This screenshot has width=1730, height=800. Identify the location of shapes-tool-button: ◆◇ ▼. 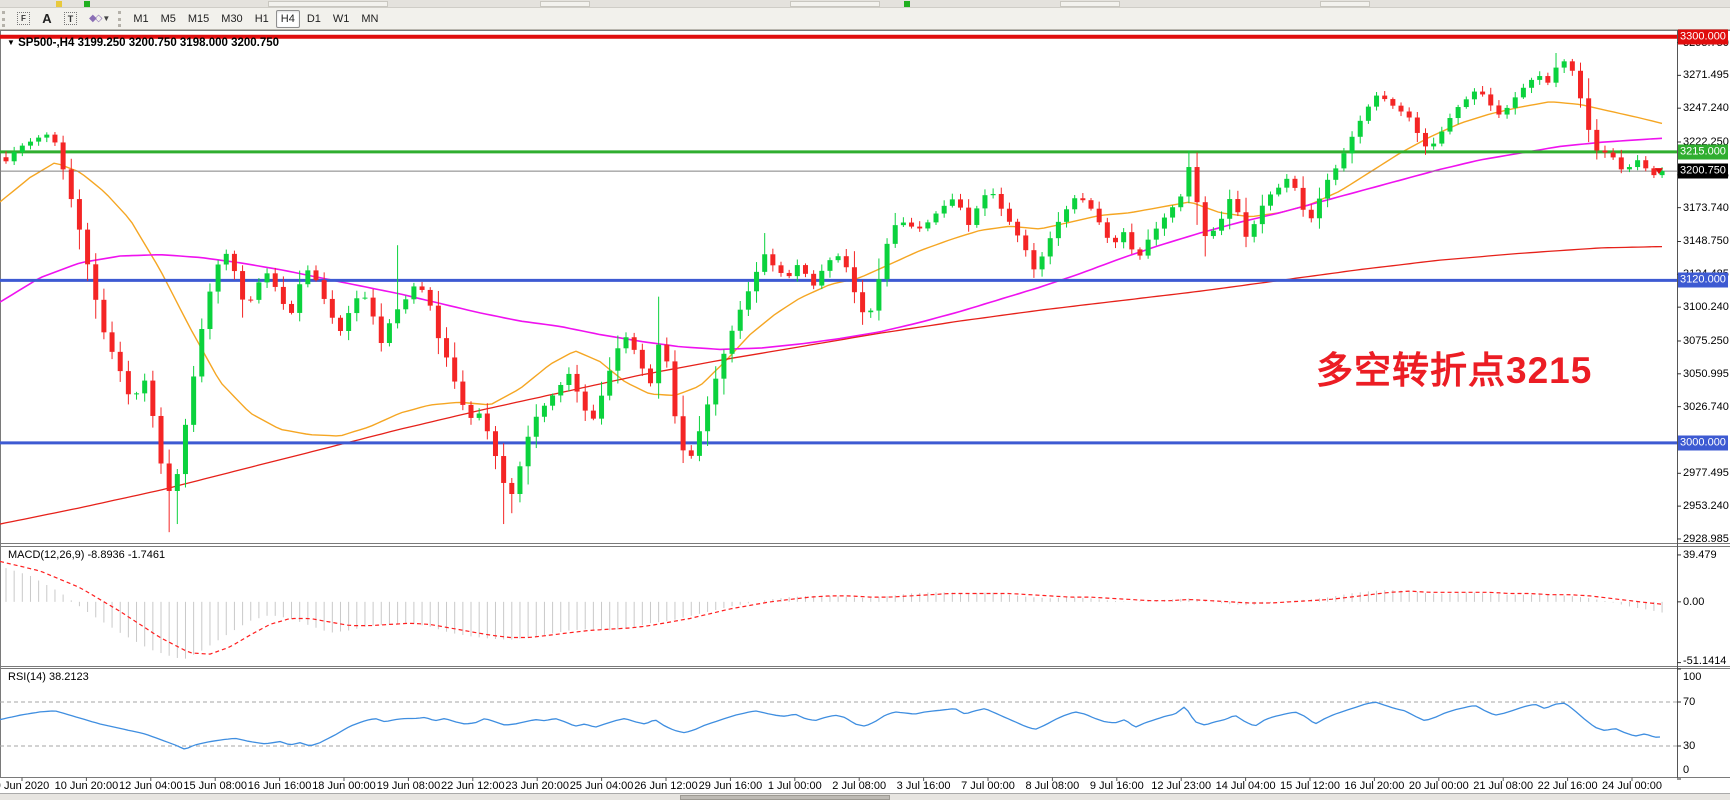
(99, 19).